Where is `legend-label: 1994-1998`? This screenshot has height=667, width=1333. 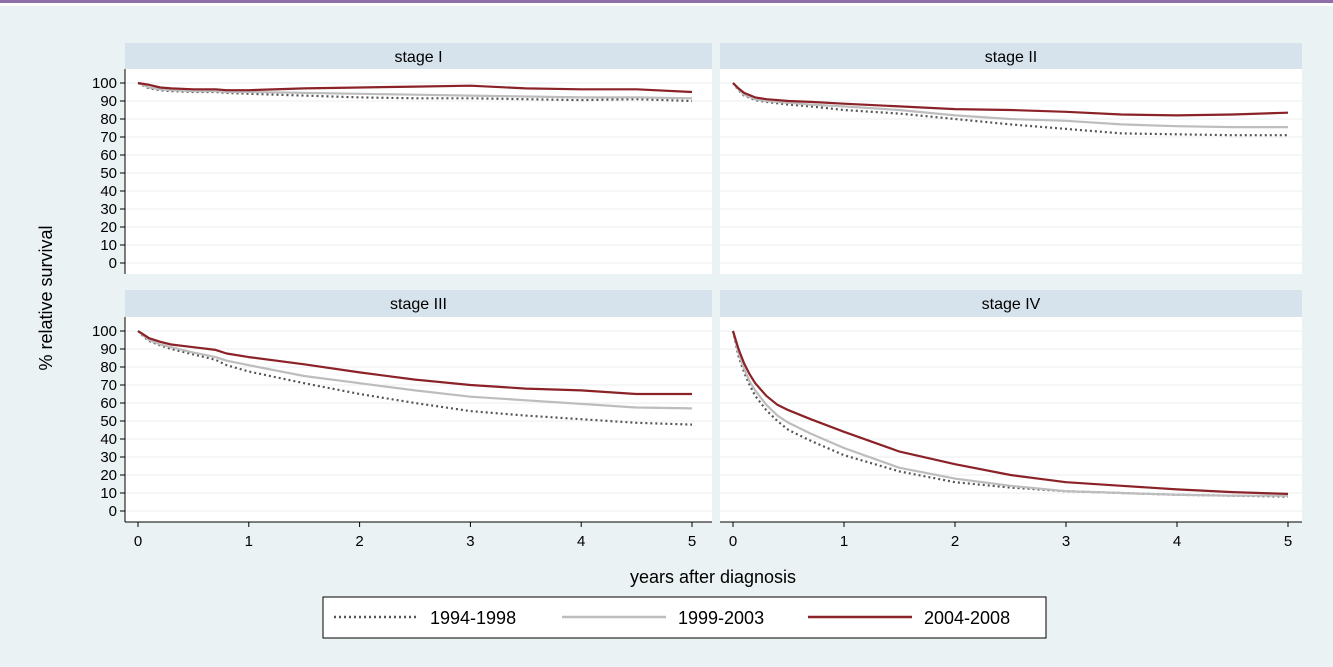
legend-label: 1994-1998 is located at coordinates (473, 618).